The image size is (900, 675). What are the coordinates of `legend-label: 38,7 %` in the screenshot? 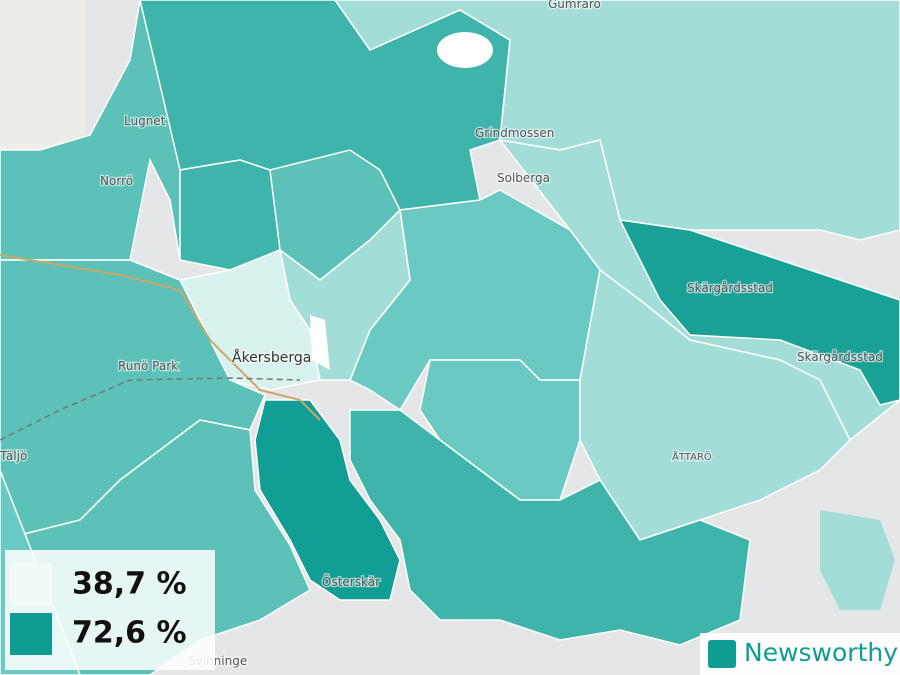 It's located at (129, 584).